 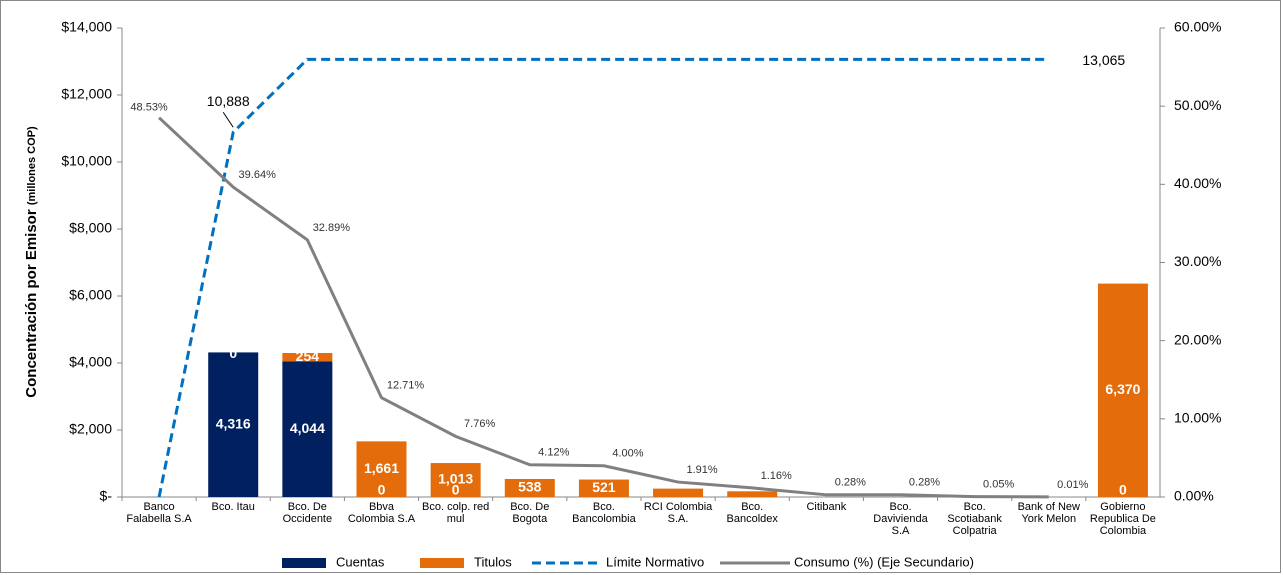 I want to click on bar-value-label: 254, so click(x=308, y=356).